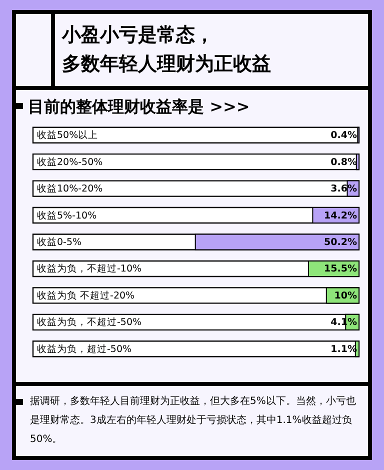  Describe the element at coordinates (70, 162) in the screenshot. I see `y-tick-label: 收益20%-50%` at that location.